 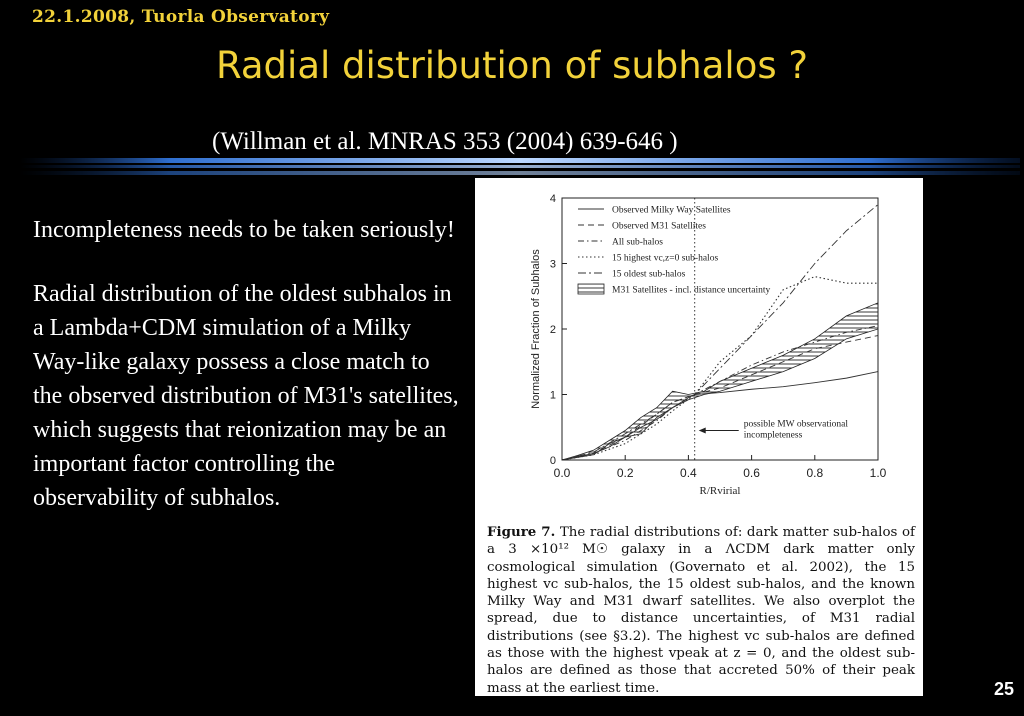 What do you see at coordinates (751, 473) in the screenshot?
I see `x-tick-label: 0.6` at bounding box center [751, 473].